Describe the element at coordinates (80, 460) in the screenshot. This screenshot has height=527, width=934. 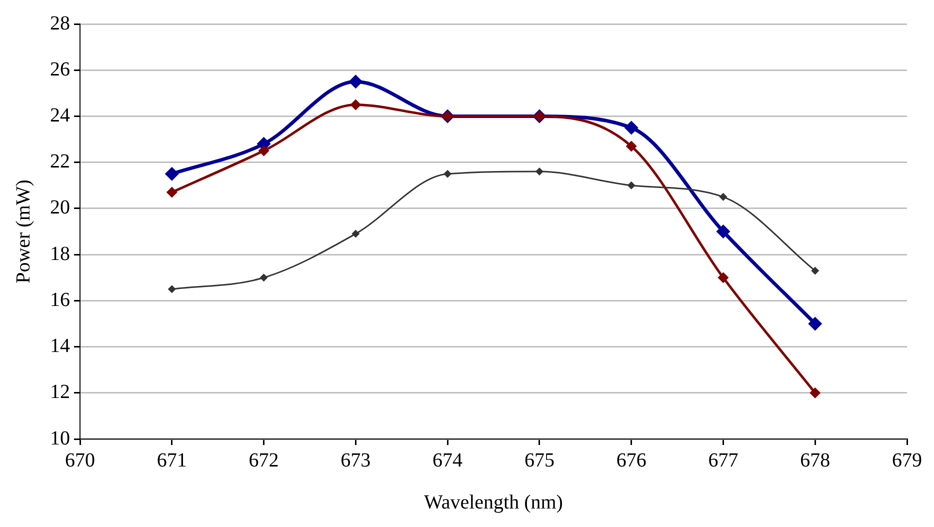
I see `x-tick-label: 670` at that location.